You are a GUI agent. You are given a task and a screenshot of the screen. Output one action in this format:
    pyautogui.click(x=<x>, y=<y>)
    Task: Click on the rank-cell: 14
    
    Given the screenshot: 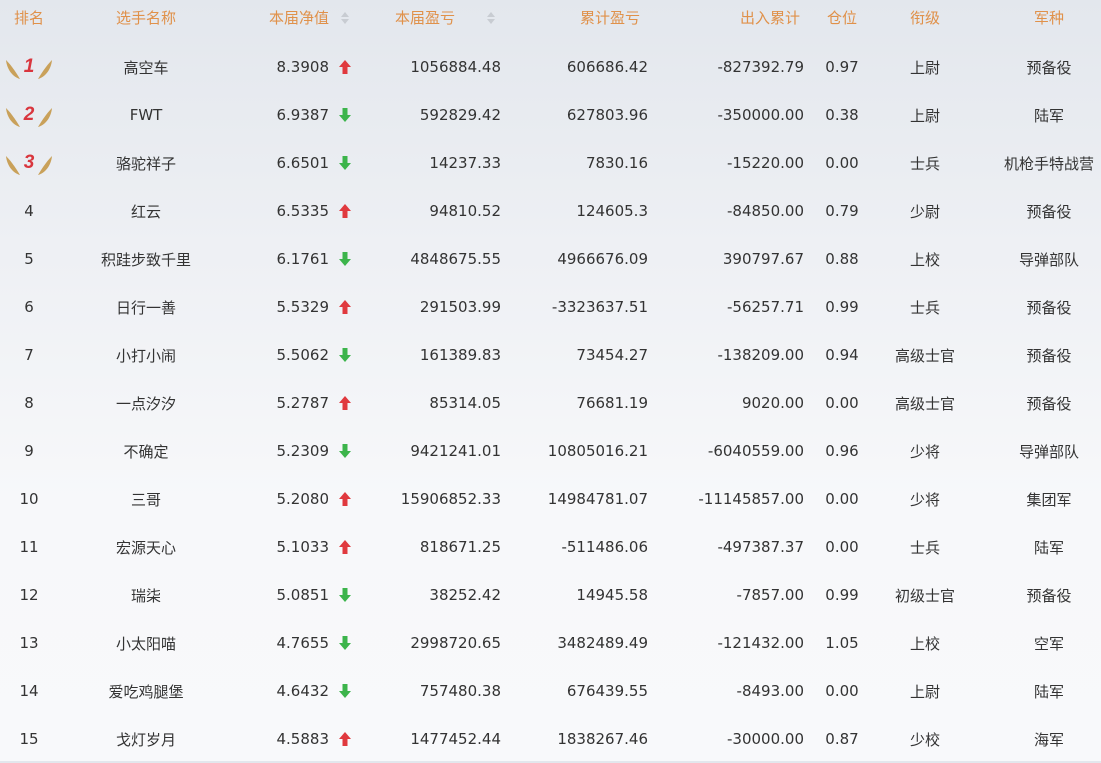 What is the action you would take?
    pyautogui.click(x=29, y=691)
    